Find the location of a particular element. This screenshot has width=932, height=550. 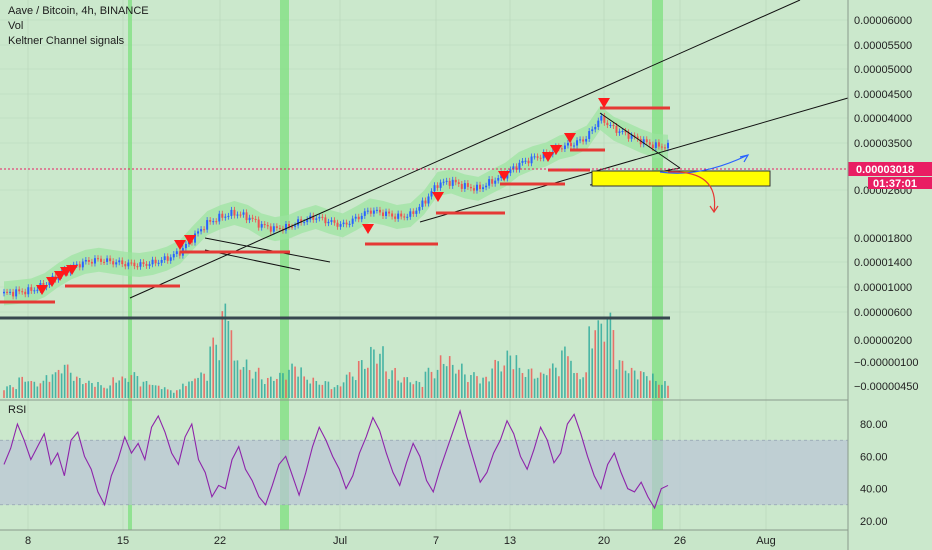

wedge-line is located at coordinates (640, 140).